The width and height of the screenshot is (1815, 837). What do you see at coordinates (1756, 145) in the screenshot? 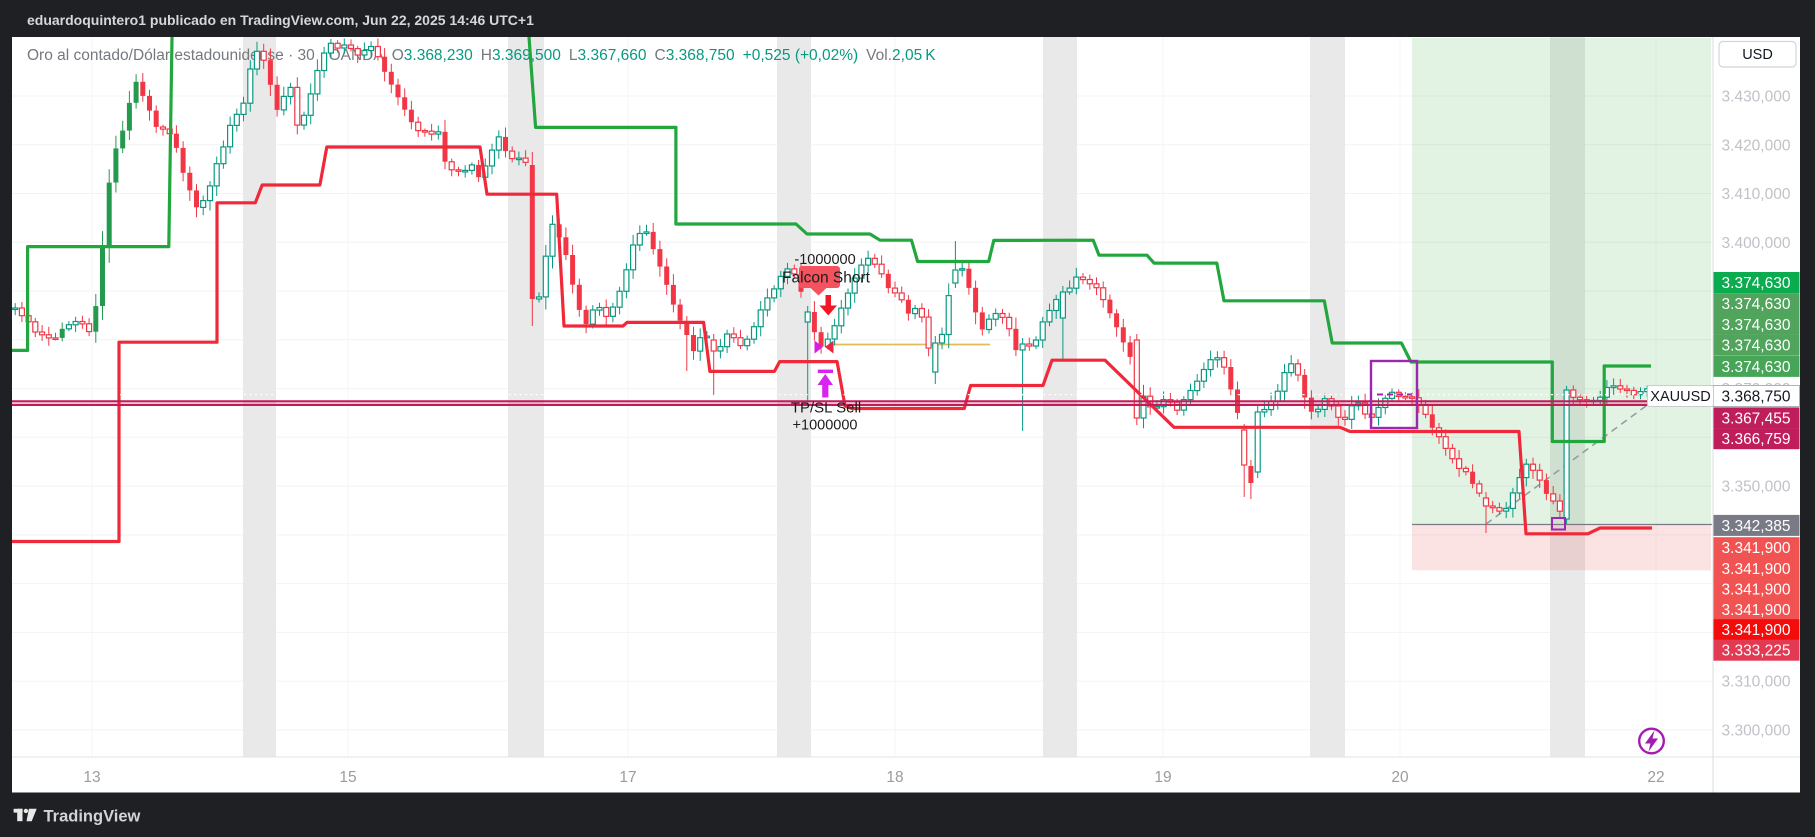
I see `svg-text: 3.420,000` at bounding box center [1756, 145].